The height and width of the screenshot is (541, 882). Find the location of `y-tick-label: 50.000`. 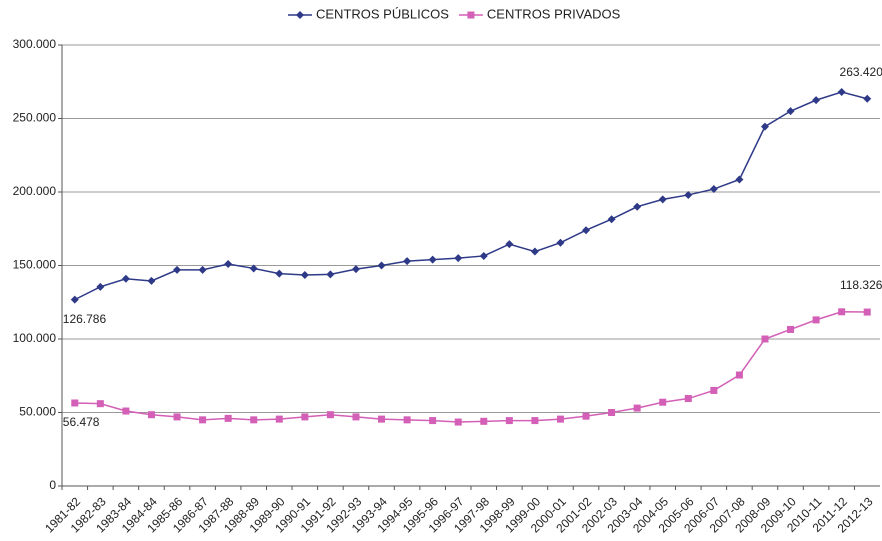

y-tick-label: 50.000 is located at coordinates (37, 412).